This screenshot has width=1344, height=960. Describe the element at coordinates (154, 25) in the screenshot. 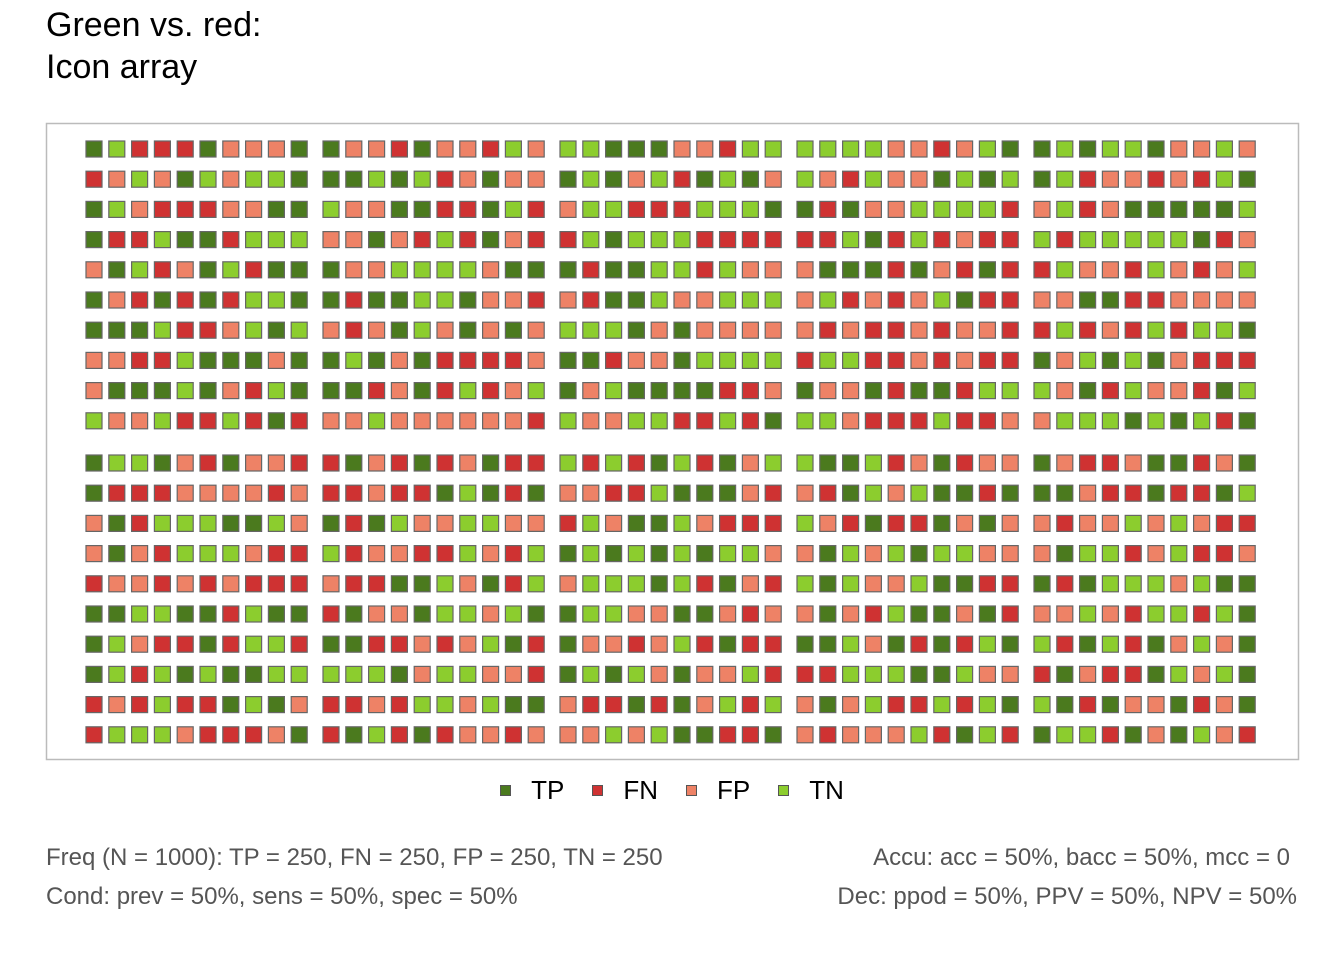

I see `chart-title-line-1: Green vs. red:` at that location.